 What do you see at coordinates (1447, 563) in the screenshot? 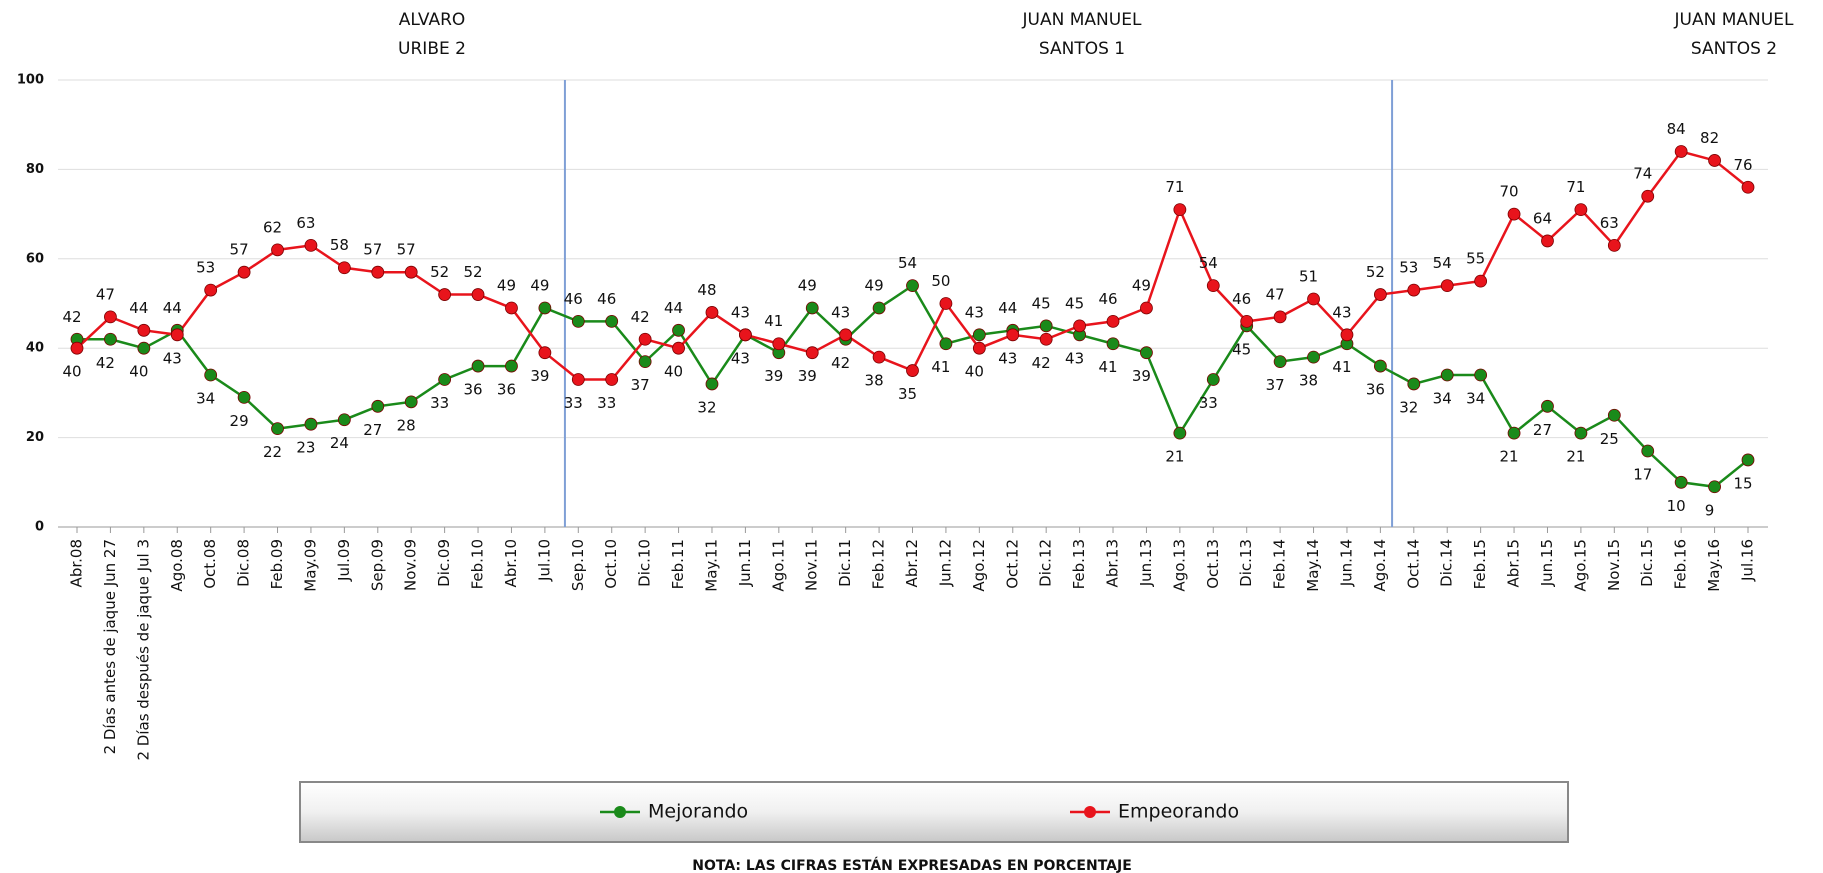
I see `x-tick-label: Dic.14` at bounding box center [1447, 563].